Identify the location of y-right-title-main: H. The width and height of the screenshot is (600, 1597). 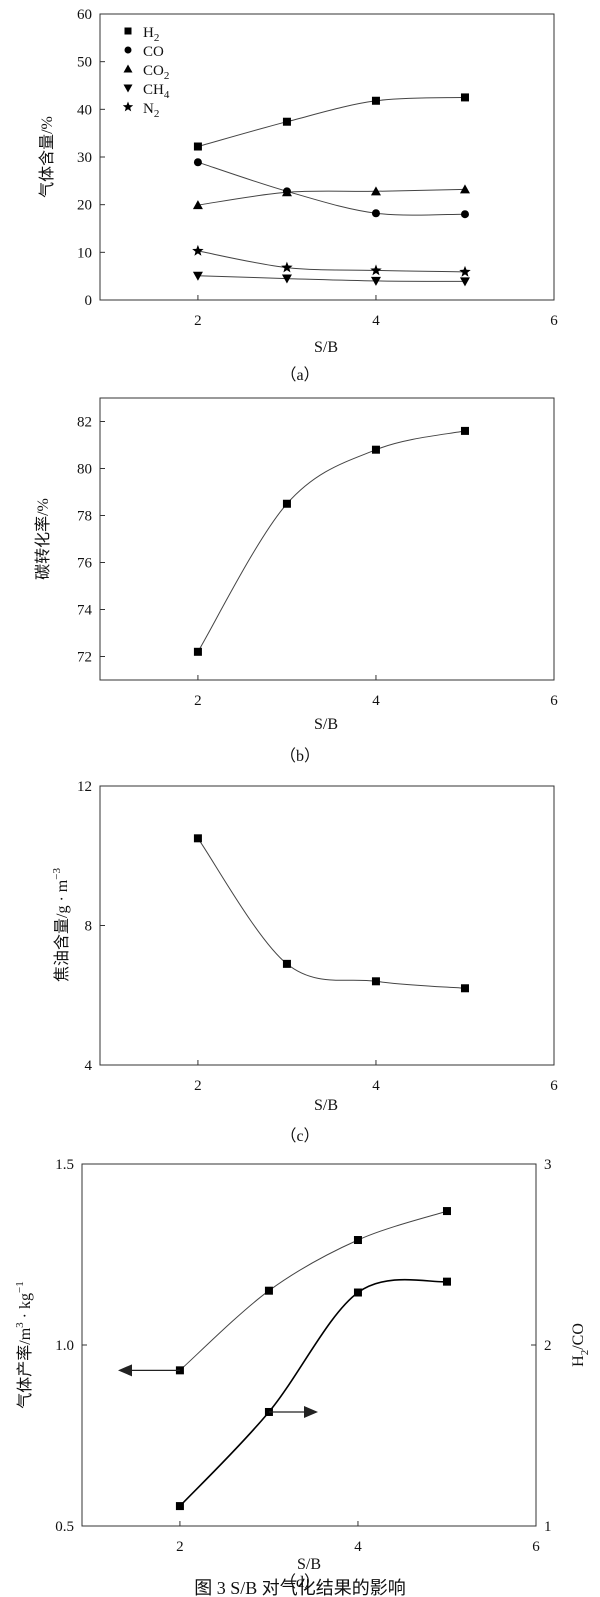
(578, 1361).